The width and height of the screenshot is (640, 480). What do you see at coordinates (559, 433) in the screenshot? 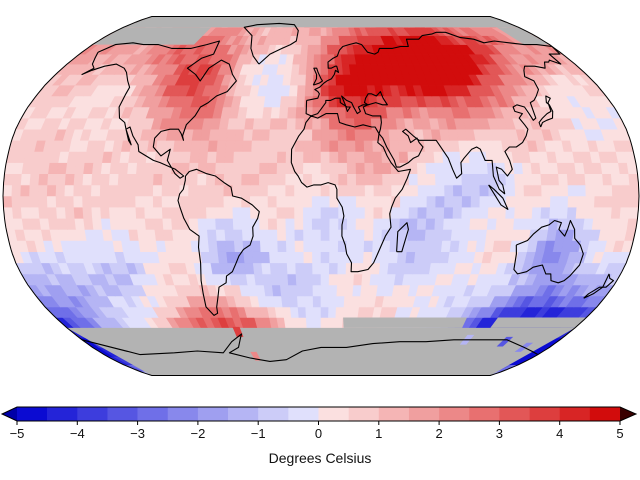
I see `colorbar-tick-label: 4` at bounding box center [559, 433].